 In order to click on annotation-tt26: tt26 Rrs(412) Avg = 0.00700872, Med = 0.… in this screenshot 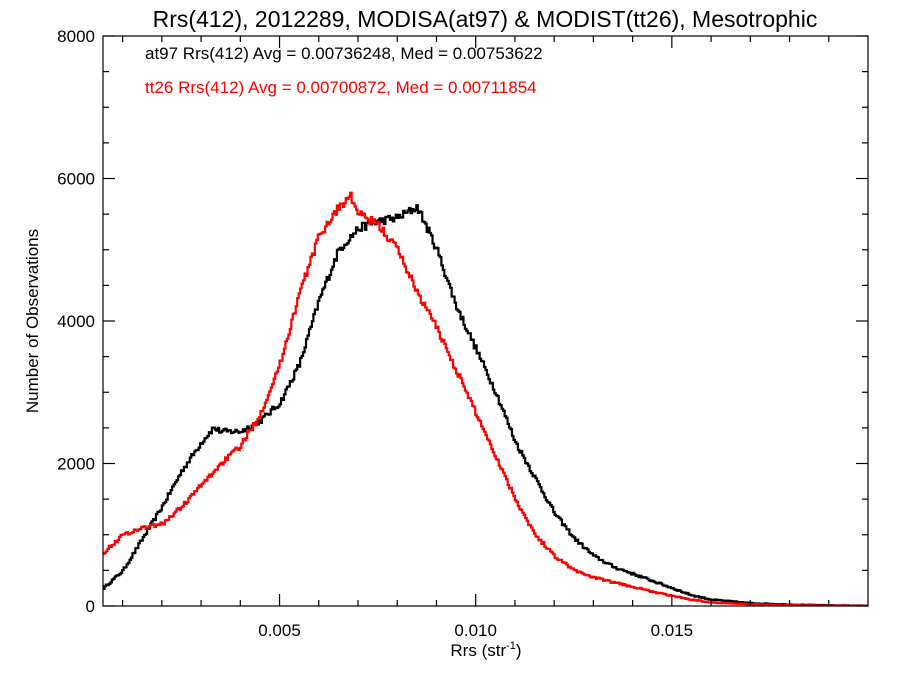, I will do `click(341, 87)`.